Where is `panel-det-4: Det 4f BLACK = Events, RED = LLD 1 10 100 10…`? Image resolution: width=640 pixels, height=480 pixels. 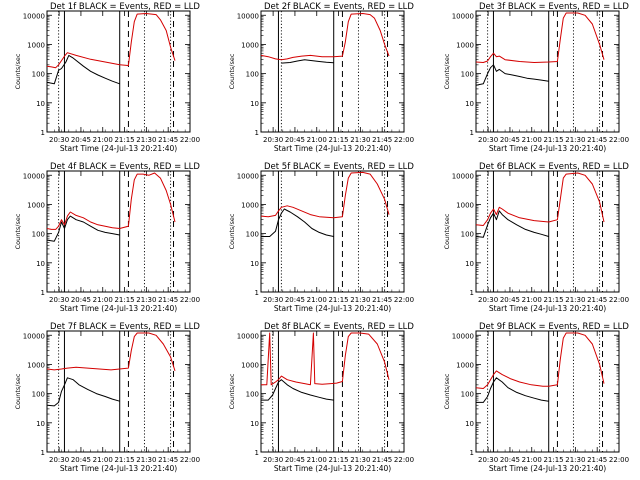
panel-det-4: Det 4f BLACK = Events, RED = LLD 1 10 100 10… is located at coordinates (107, 237).